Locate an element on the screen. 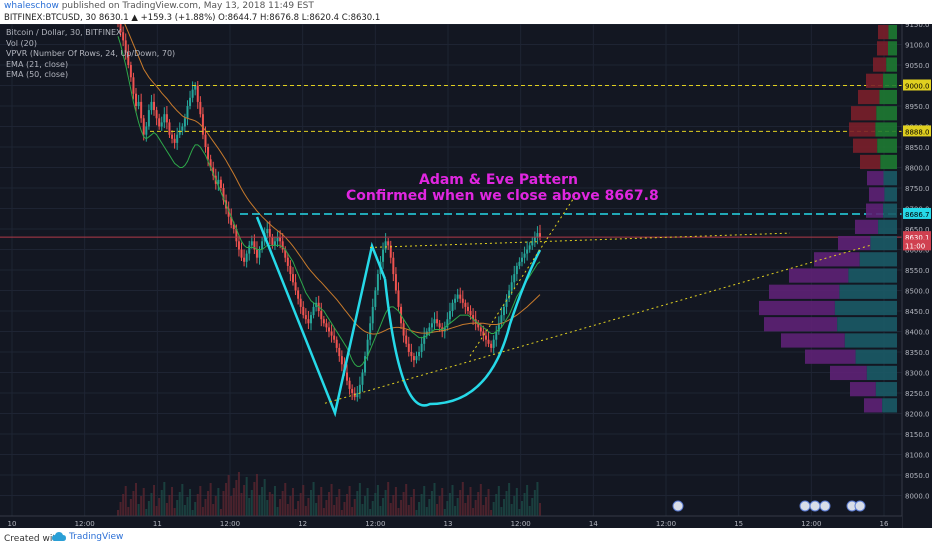 This screenshot has height=550, width=932. price-label-bg is located at coordinates (917, 85).